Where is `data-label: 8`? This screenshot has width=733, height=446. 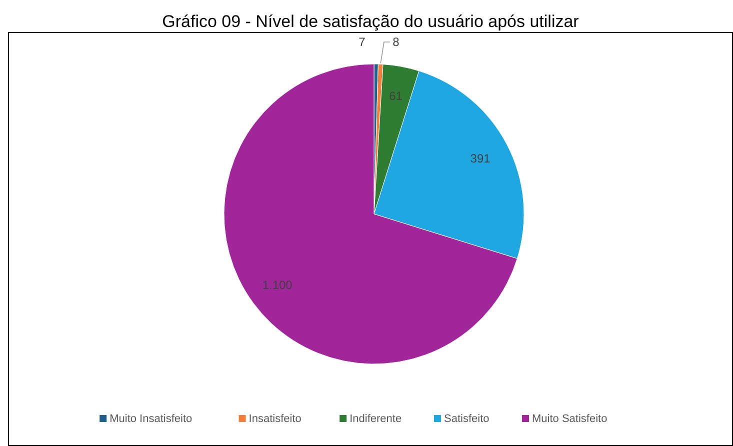
data-label: 8 is located at coordinates (396, 42).